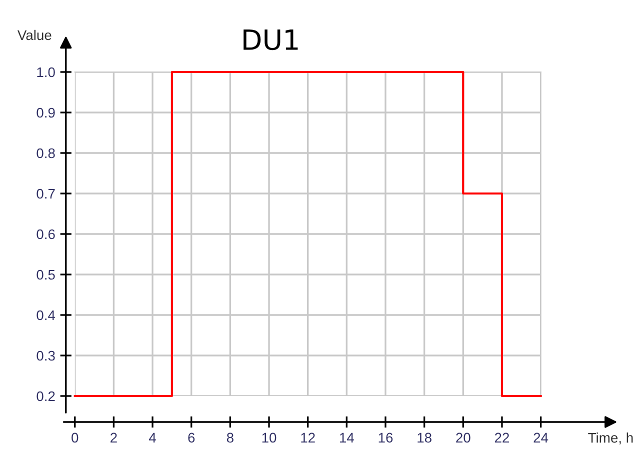 Image resolution: width=640 pixels, height=450 pixels. Describe the element at coordinates (45, 153) in the screenshot. I see `y-tick-label: 0.8` at that location.